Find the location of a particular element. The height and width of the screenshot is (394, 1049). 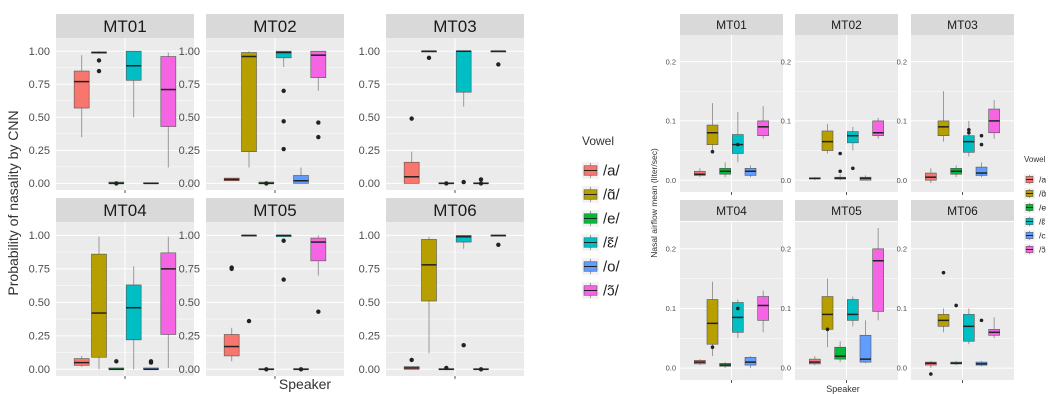

facet-panel: MT06 0.00 0.25 0.50 0.75 1.00 is located at coordinates (441, 288).